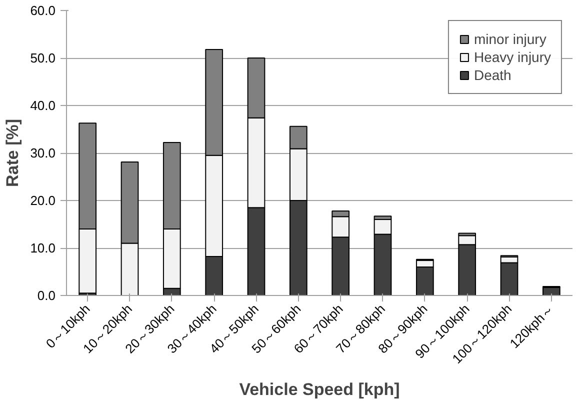 The width and height of the screenshot is (582, 401). What do you see at coordinates (43, 10) in the screenshot?
I see `y-tick-label: 60.0` at bounding box center [43, 10].